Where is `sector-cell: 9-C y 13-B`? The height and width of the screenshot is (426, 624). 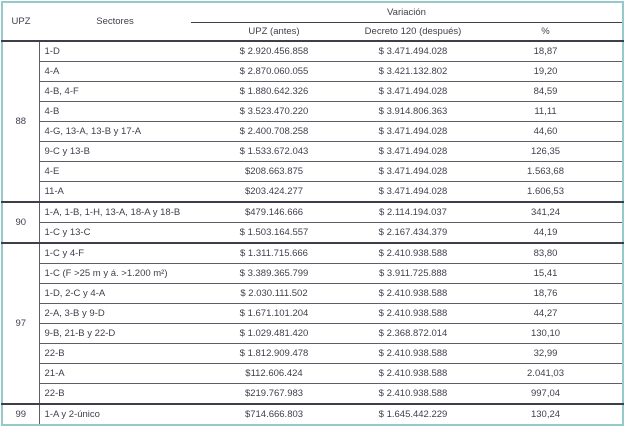
sector-cell: 9-C y 13-B is located at coordinates (115, 151).